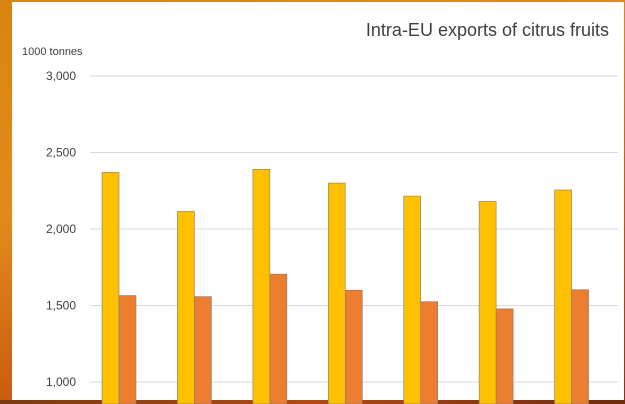 This screenshot has width=625, height=404. I want to click on y-tick-label: 1,000, so click(61, 382).